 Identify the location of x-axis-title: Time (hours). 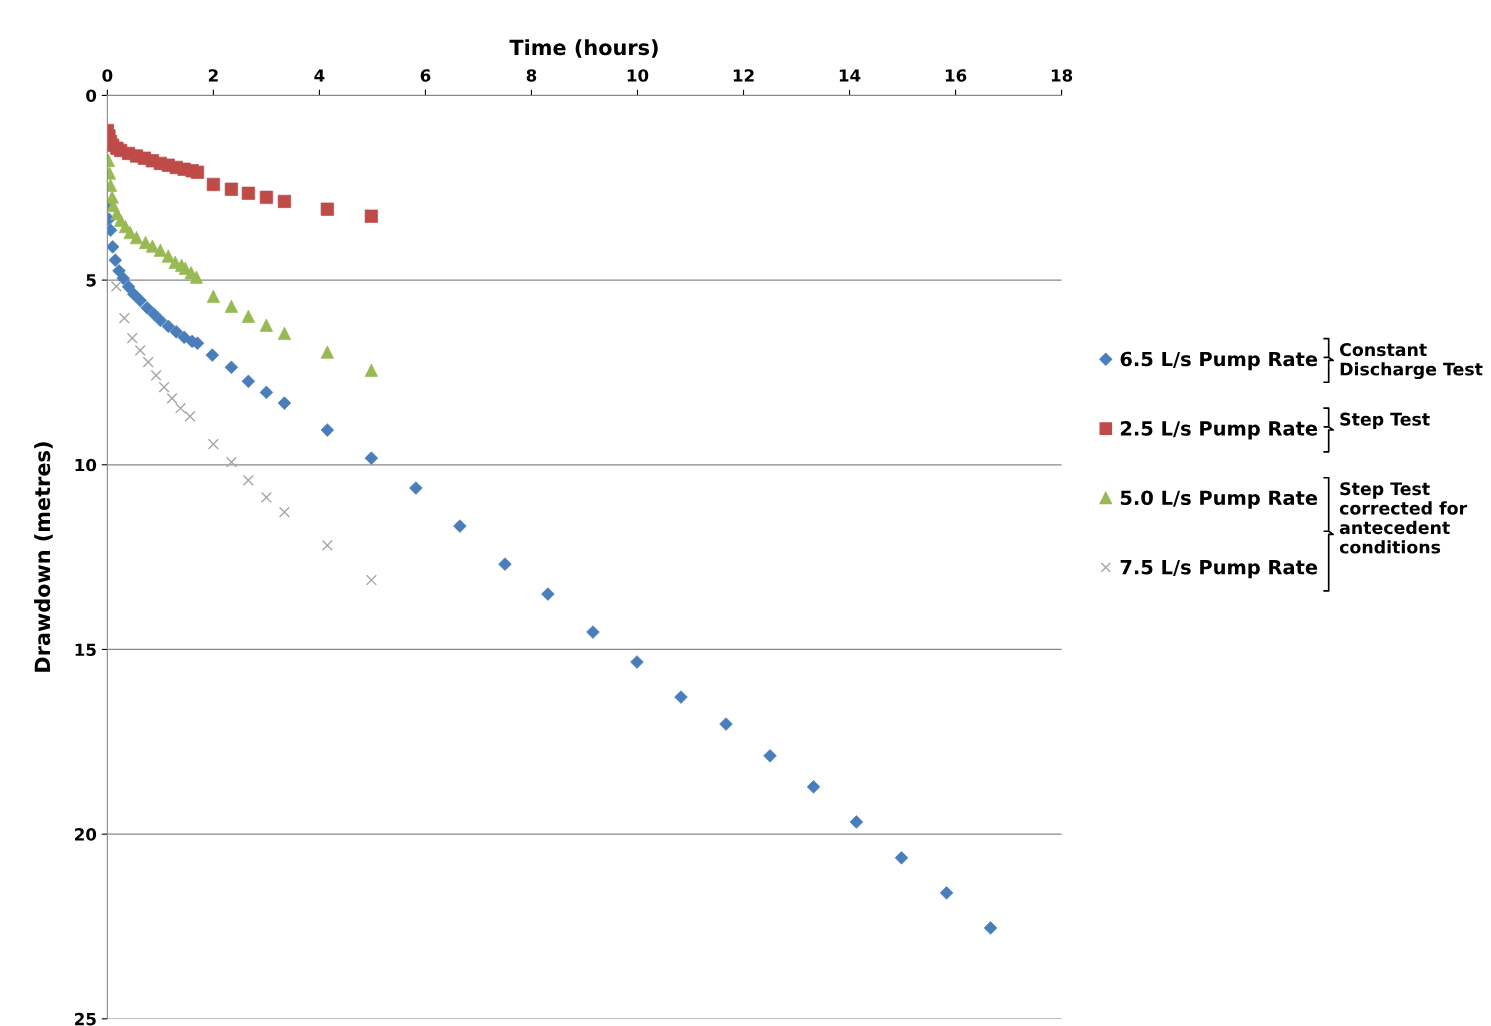
(583, 48).